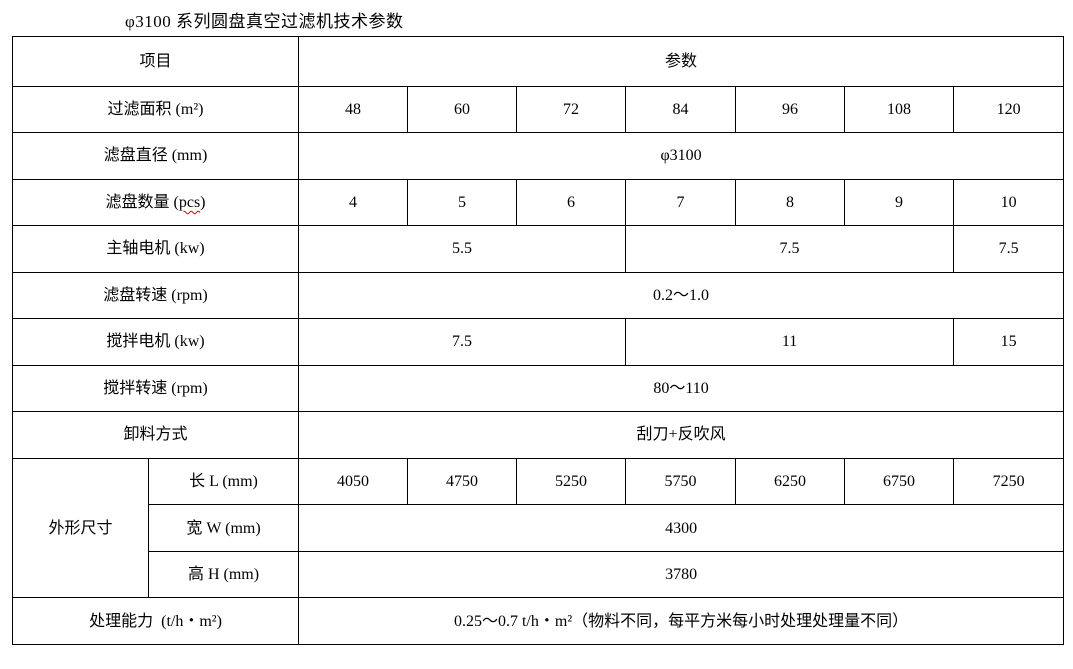 The image size is (1073, 669). I want to click on table-cell: 96, so click(790, 109).